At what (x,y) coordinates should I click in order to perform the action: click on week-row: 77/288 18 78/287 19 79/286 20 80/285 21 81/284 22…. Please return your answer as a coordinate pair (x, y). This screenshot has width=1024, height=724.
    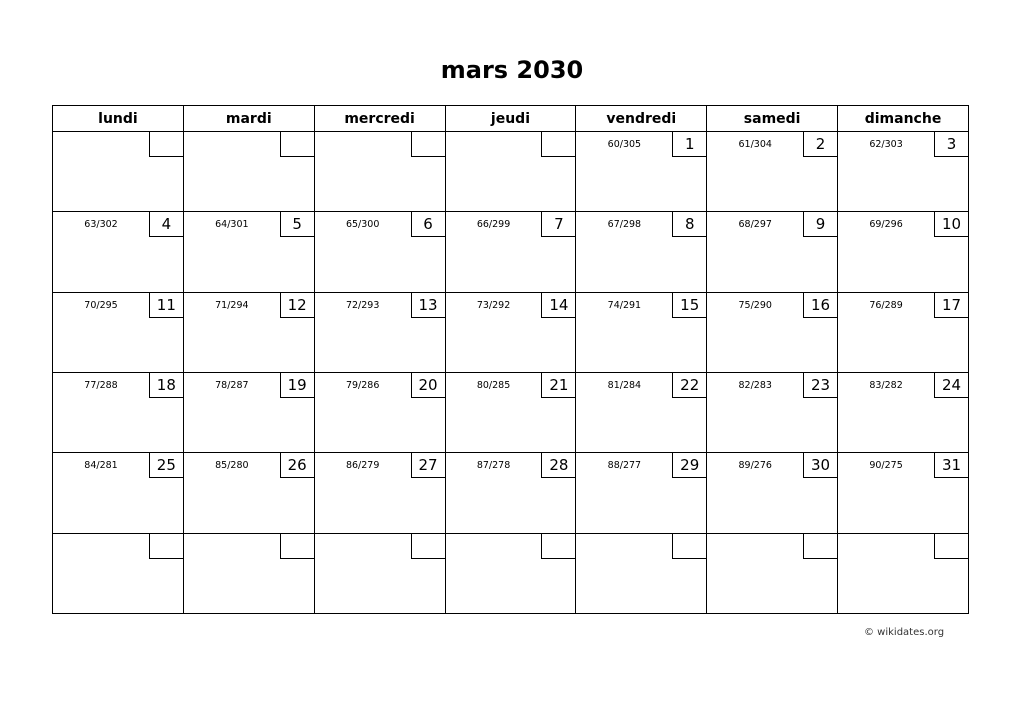
    Looking at the image, I should click on (510, 412).